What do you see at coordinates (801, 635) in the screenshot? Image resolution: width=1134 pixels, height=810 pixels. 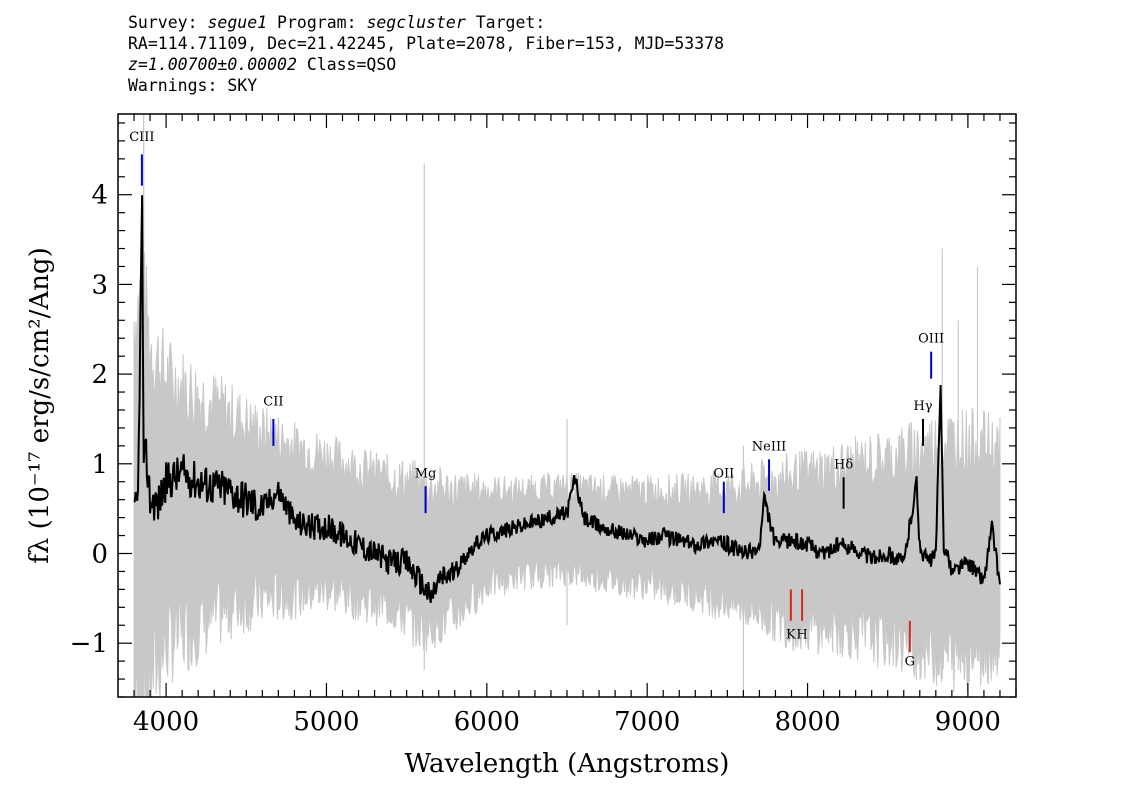 I see `spectral-line-label: H` at bounding box center [801, 635].